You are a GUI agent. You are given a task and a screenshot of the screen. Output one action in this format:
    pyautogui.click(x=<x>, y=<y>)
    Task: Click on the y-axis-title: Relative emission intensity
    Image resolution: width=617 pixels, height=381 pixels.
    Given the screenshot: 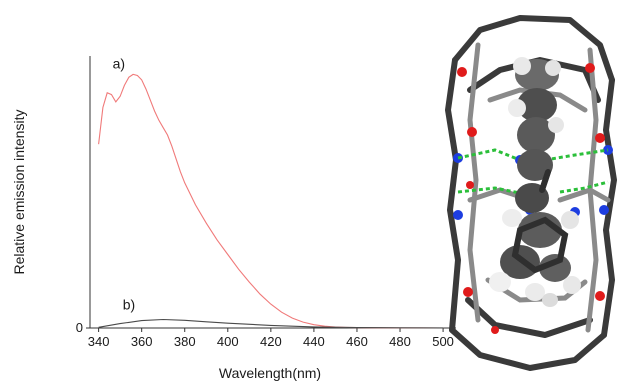 What is the action you would take?
    pyautogui.click(x=19, y=192)
    